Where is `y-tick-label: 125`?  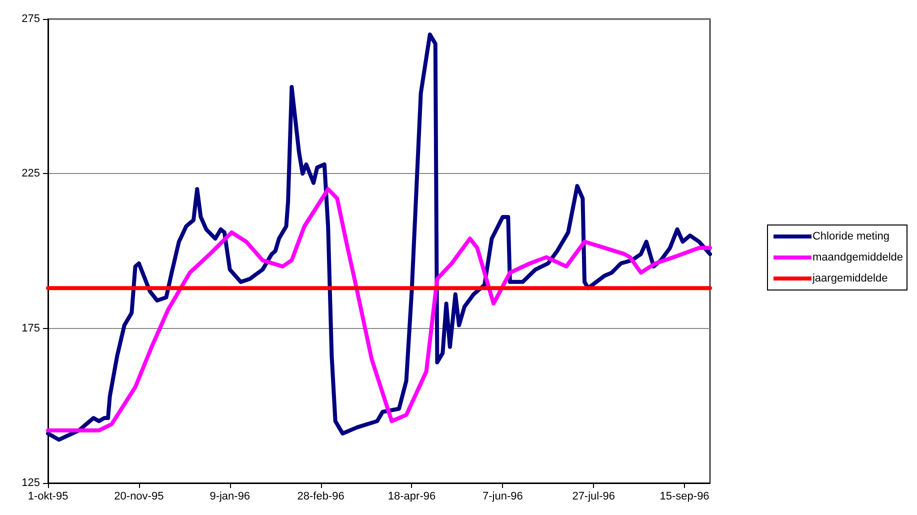 y-tick-label: 125 is located at coordinates (31, 483).